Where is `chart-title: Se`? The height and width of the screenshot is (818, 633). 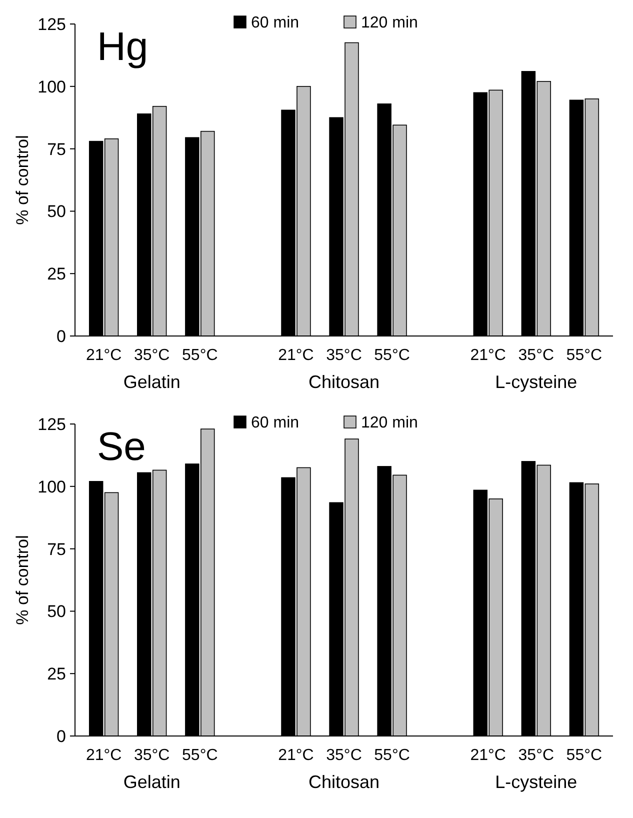
chart-title: Se is located at coordinates (121, 447).